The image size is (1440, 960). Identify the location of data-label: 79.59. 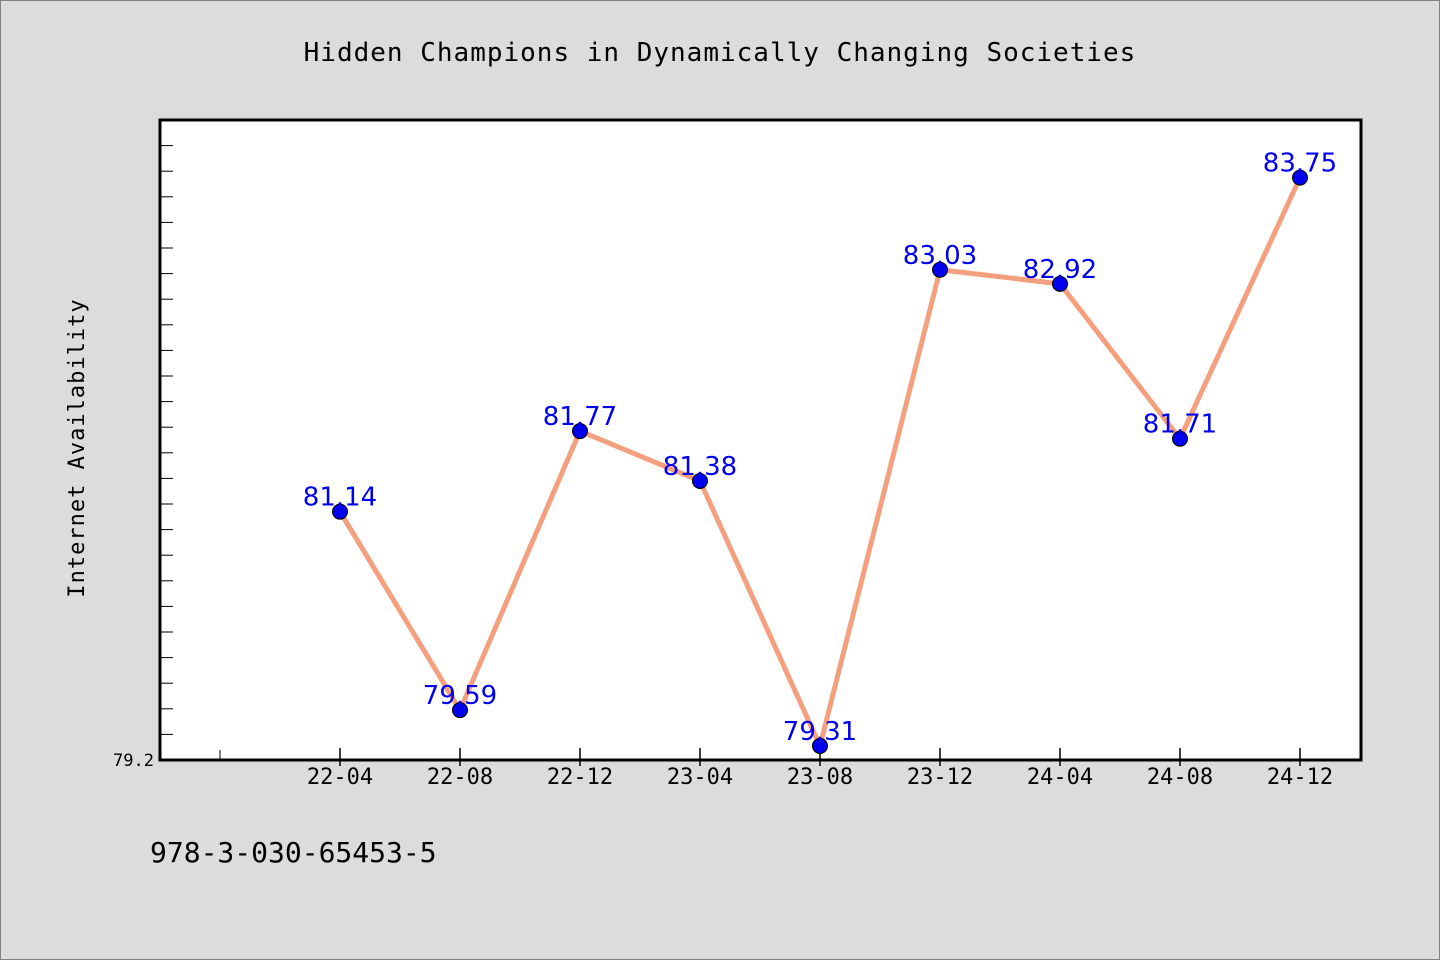
(460, 696).